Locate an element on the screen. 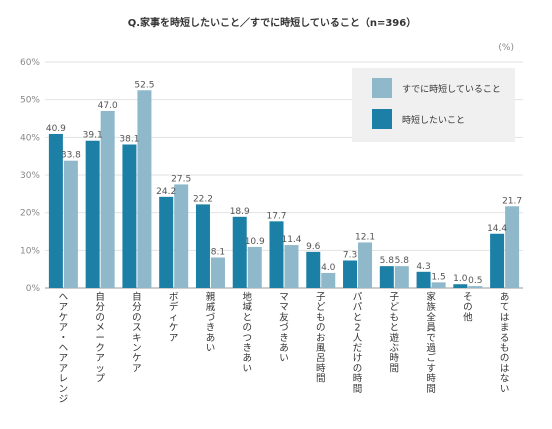 The width and height of the screenshot is (552, 429). data-label: 22.2 is located at coordinates (203, 199).